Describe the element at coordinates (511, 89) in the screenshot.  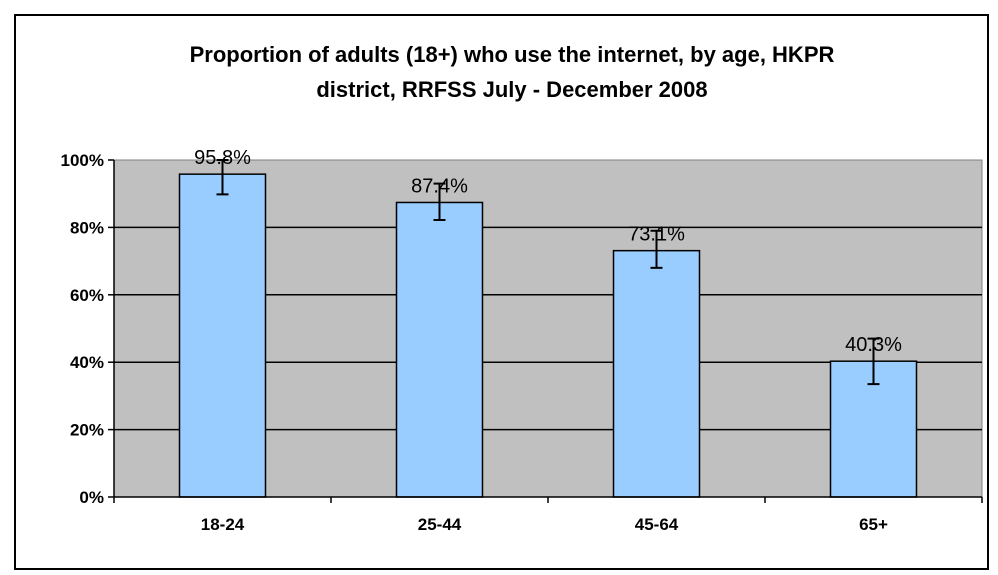
I see `chart-title-line-2: district, RRFSS July - December 2008` at that location.